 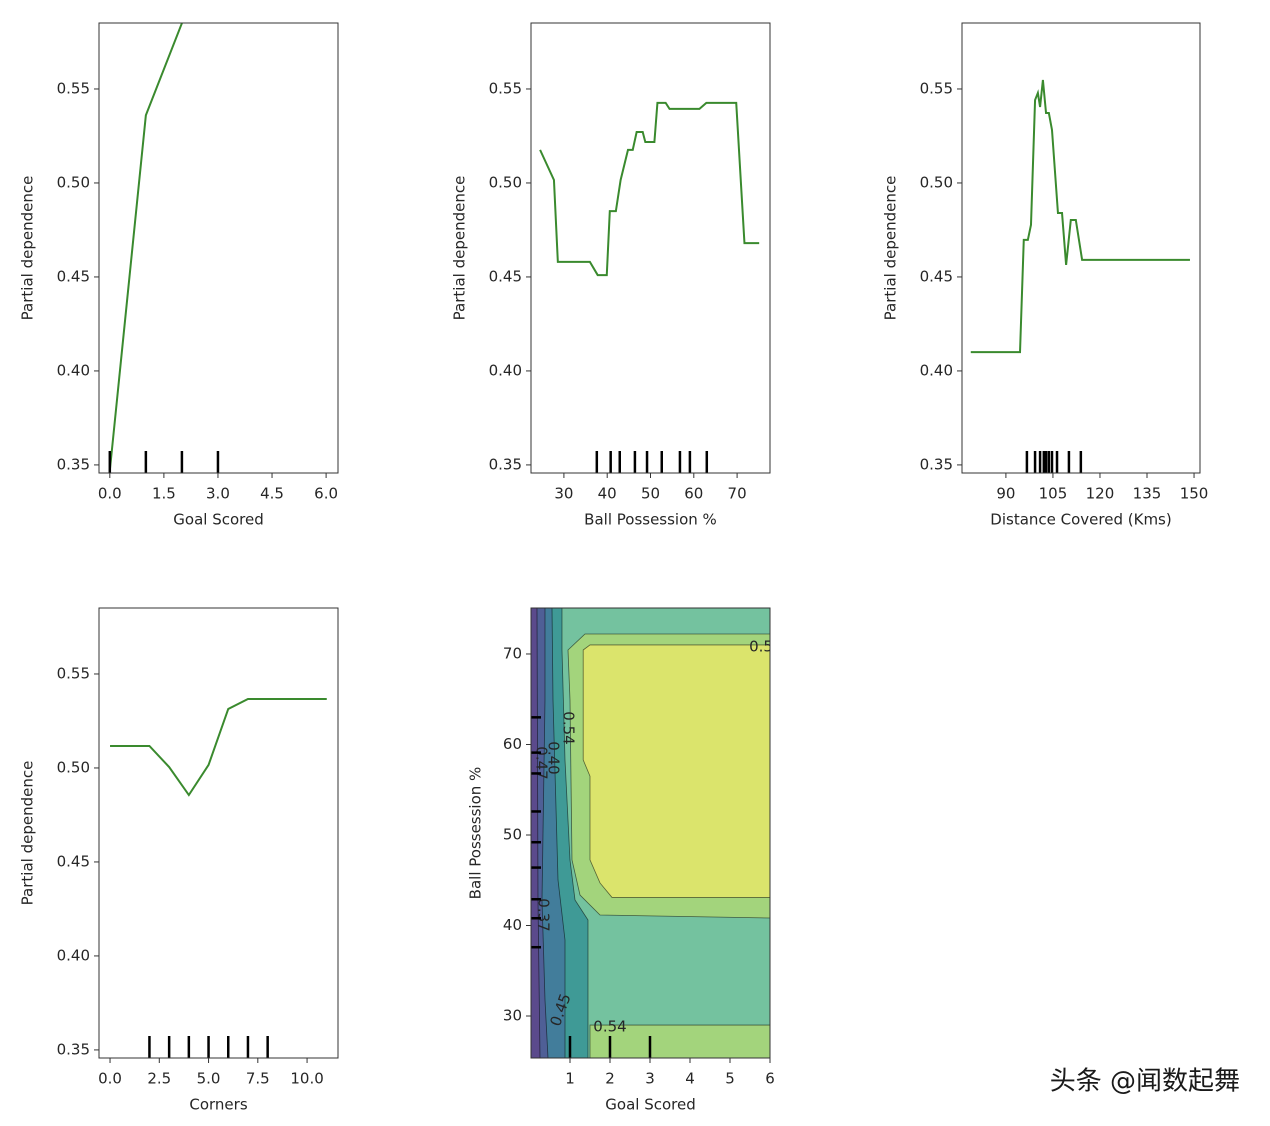 I want to click on x-tick-label: 6.0, so click(x=326, y=494).